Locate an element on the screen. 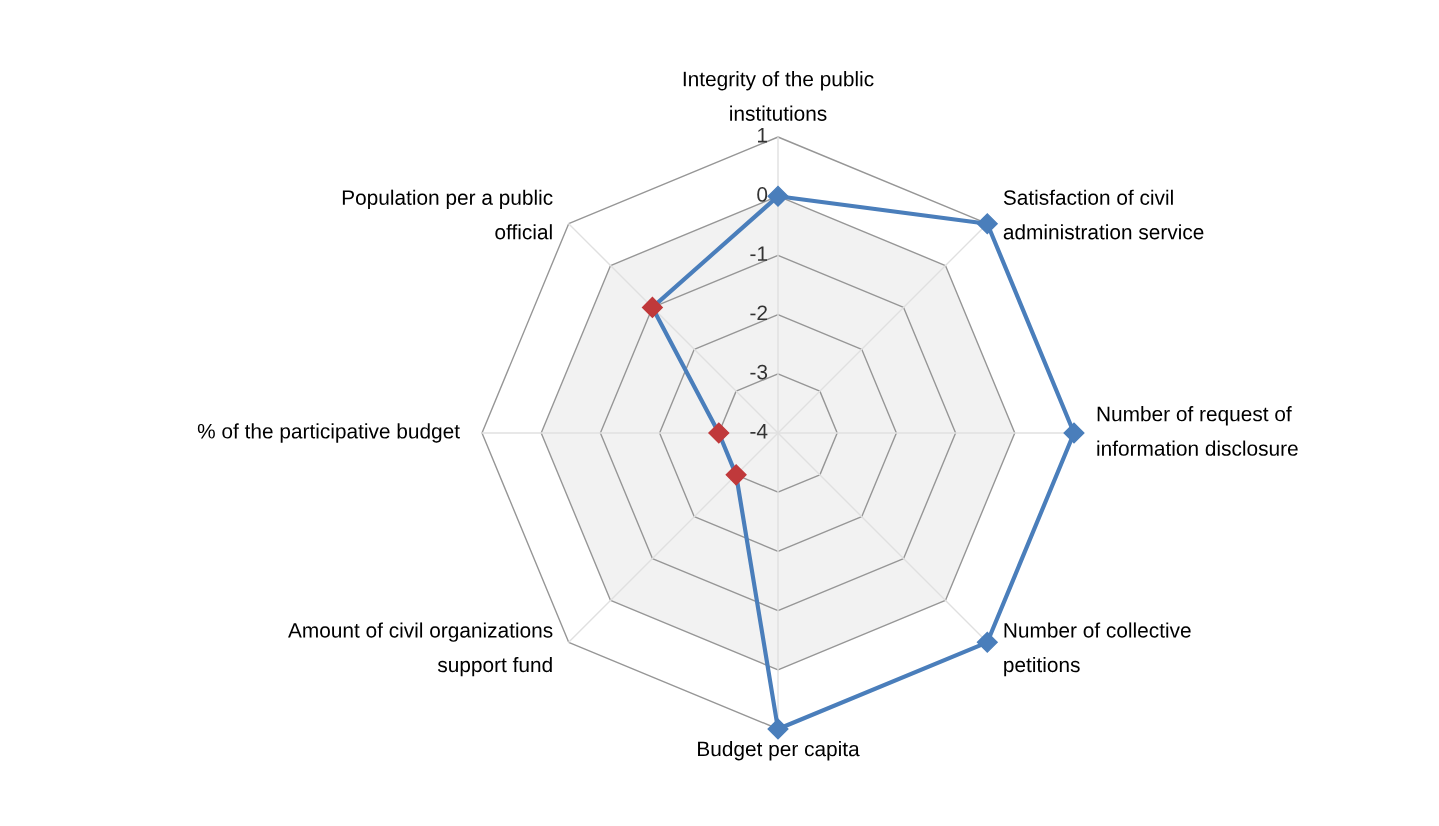 This screenshot has height=826, width=1439. y-tick-label: -3 is located at coordinates (759, 372).